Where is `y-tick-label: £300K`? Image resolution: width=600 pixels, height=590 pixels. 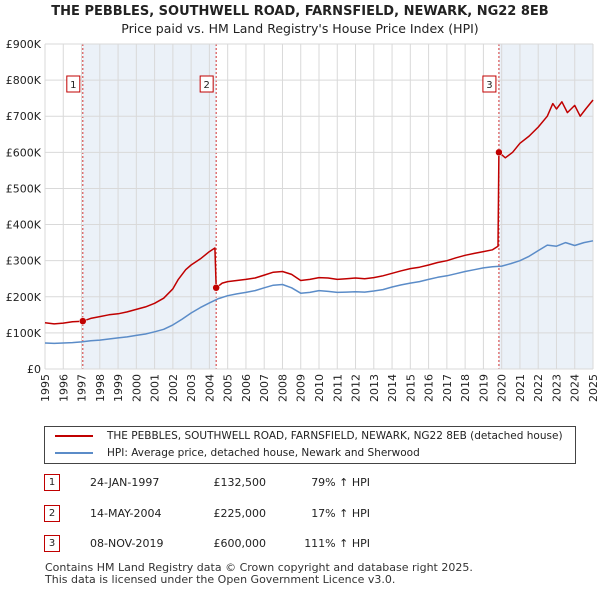 y-tick-label: £300K is located at coordinates (24, 261).